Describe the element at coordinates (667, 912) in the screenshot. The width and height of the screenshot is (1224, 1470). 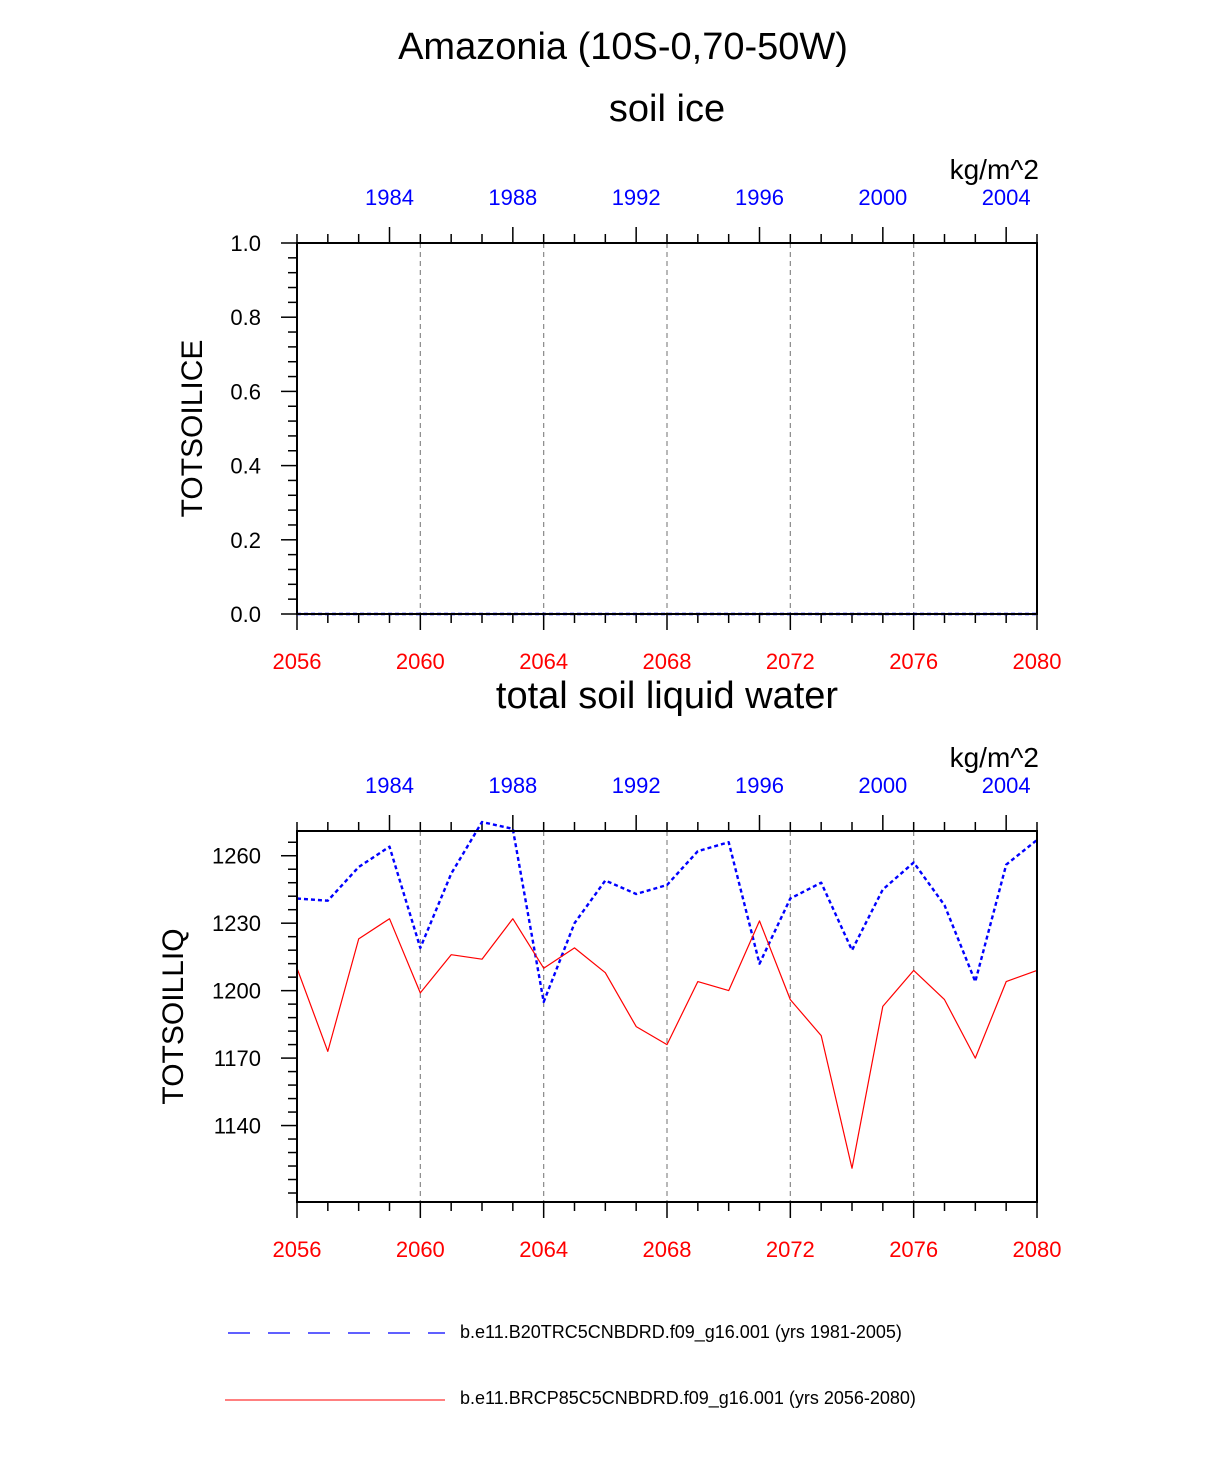
I see `soil-liquid-series-historical-line` at that location.